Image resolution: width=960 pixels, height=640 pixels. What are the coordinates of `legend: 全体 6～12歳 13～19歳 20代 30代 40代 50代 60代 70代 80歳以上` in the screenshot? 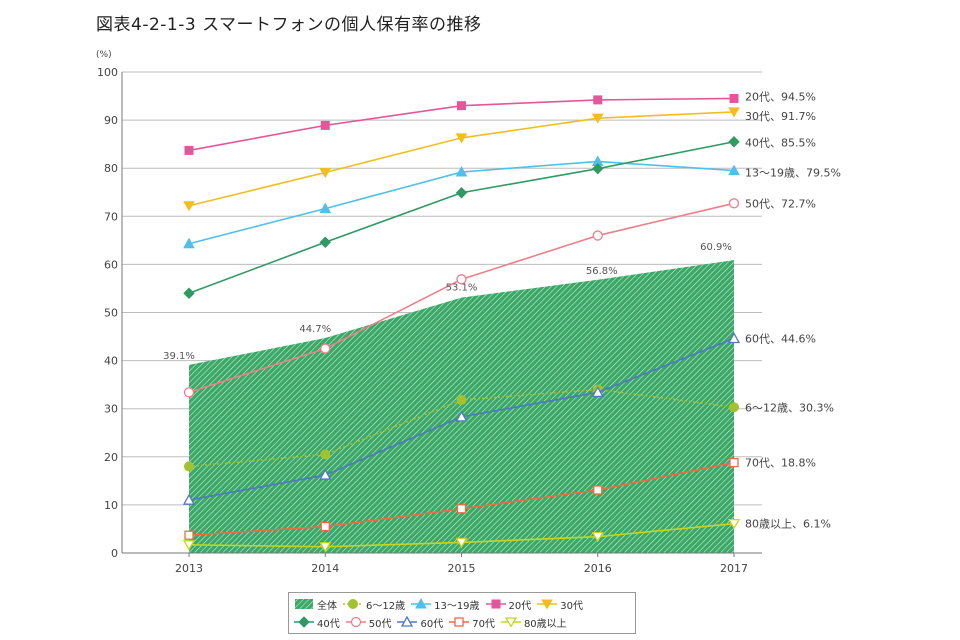 It's located at (462, 613).